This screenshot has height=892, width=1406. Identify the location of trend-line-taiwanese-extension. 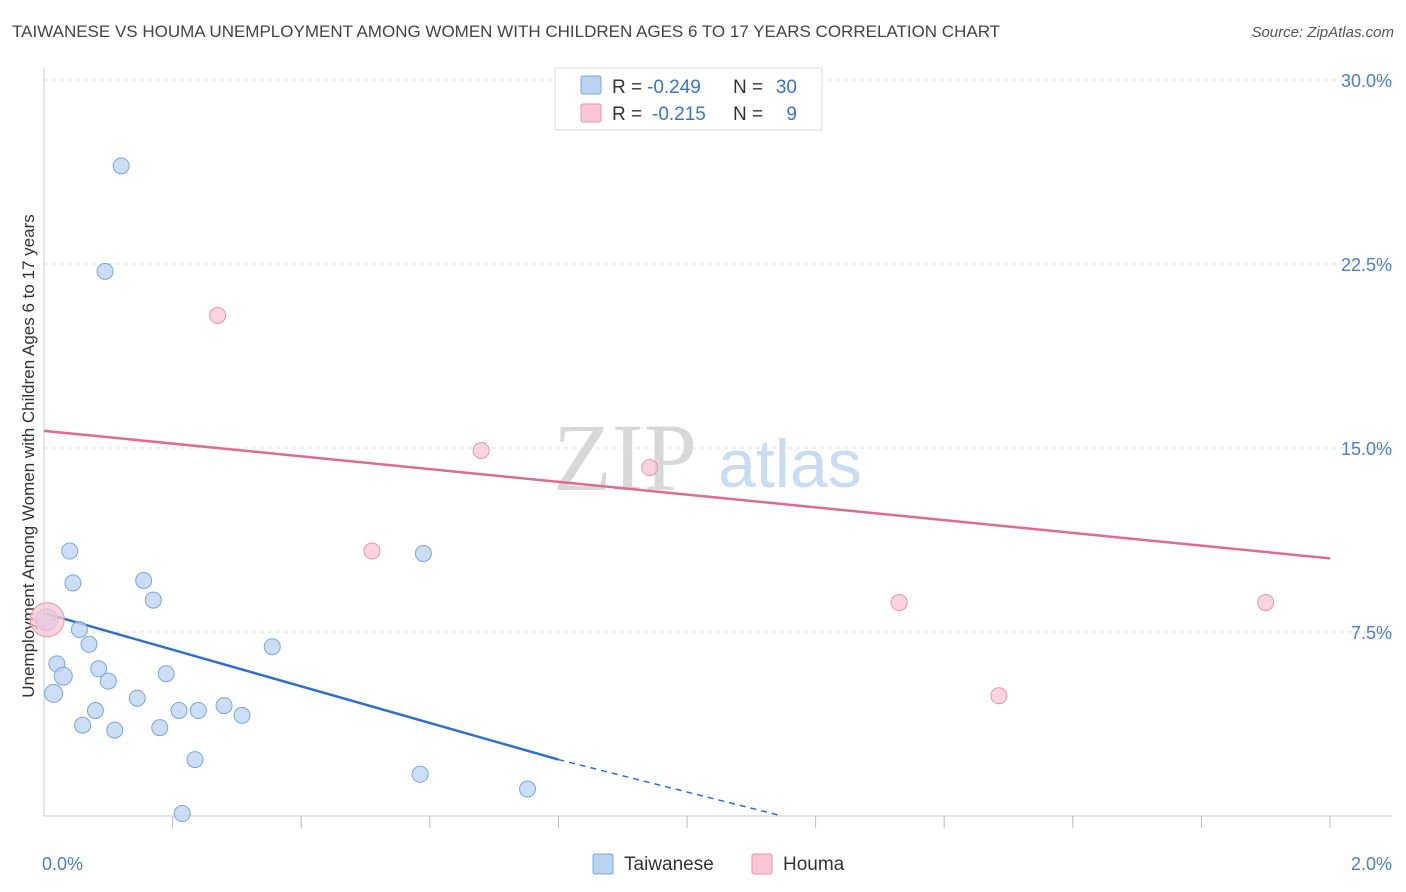
(670, 787).